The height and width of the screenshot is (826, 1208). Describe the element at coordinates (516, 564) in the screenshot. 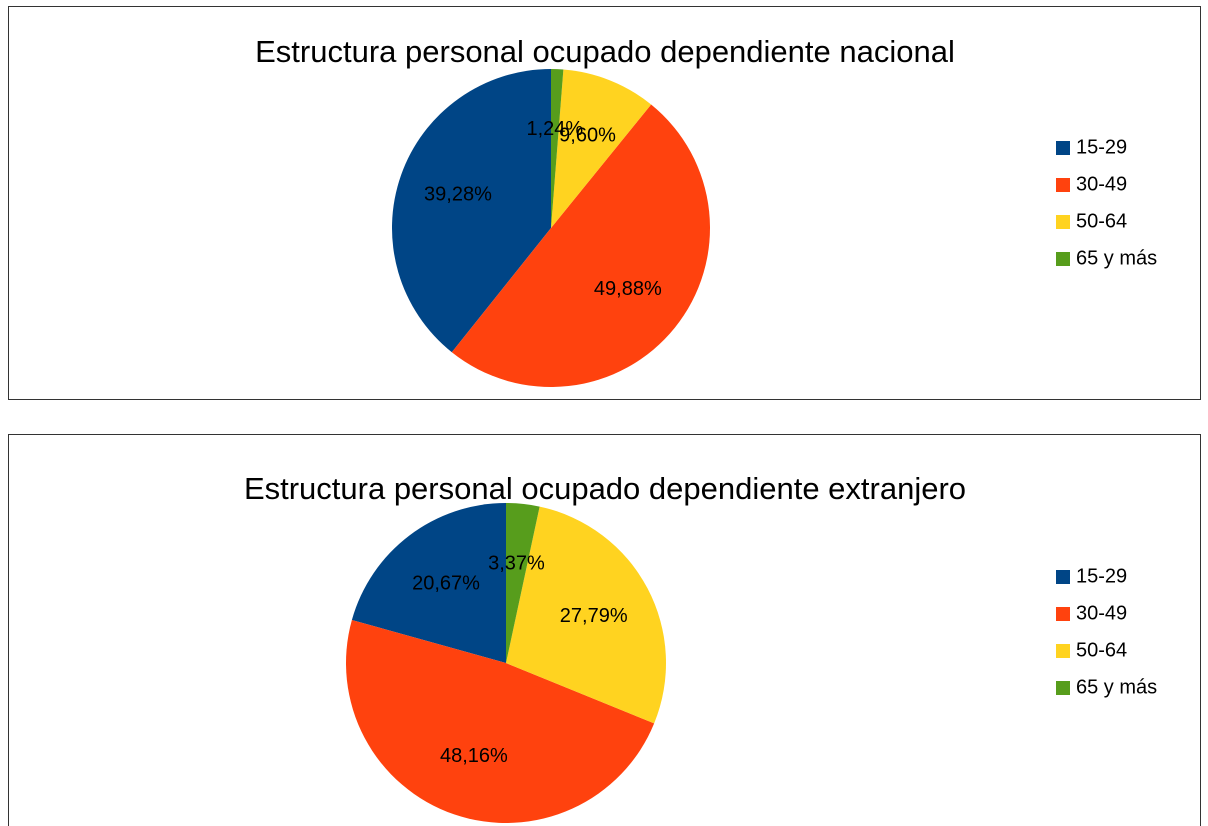

I see `data-label: 3,37%` at that location.